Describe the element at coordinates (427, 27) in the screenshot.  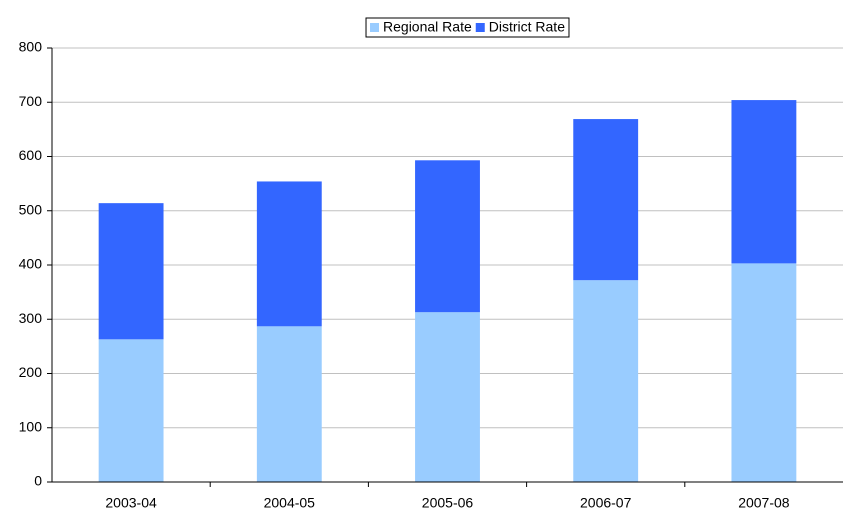
I see `legend-label: Regional Rate` at that location.